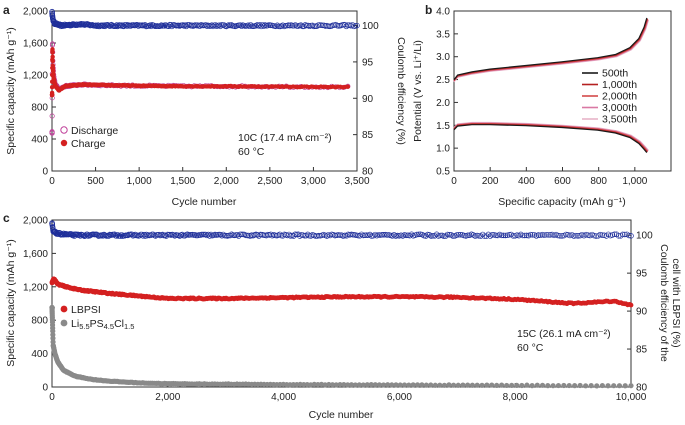 The width and height of the screenshot is (685, 425). I want to click on x-tick-label: 6,000, so click(399, 397).